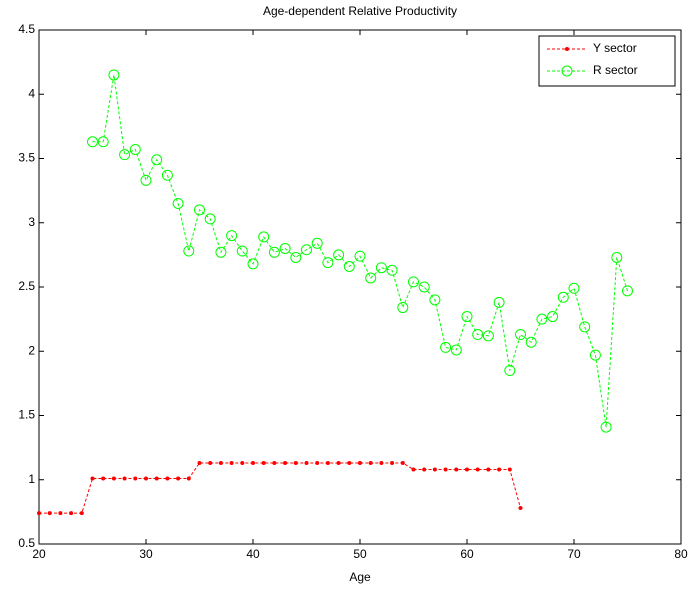 Image resolution: width=690 pixels, height=594 pixels. I want to click on y-tick-label: 1.5, so click(26, 415).